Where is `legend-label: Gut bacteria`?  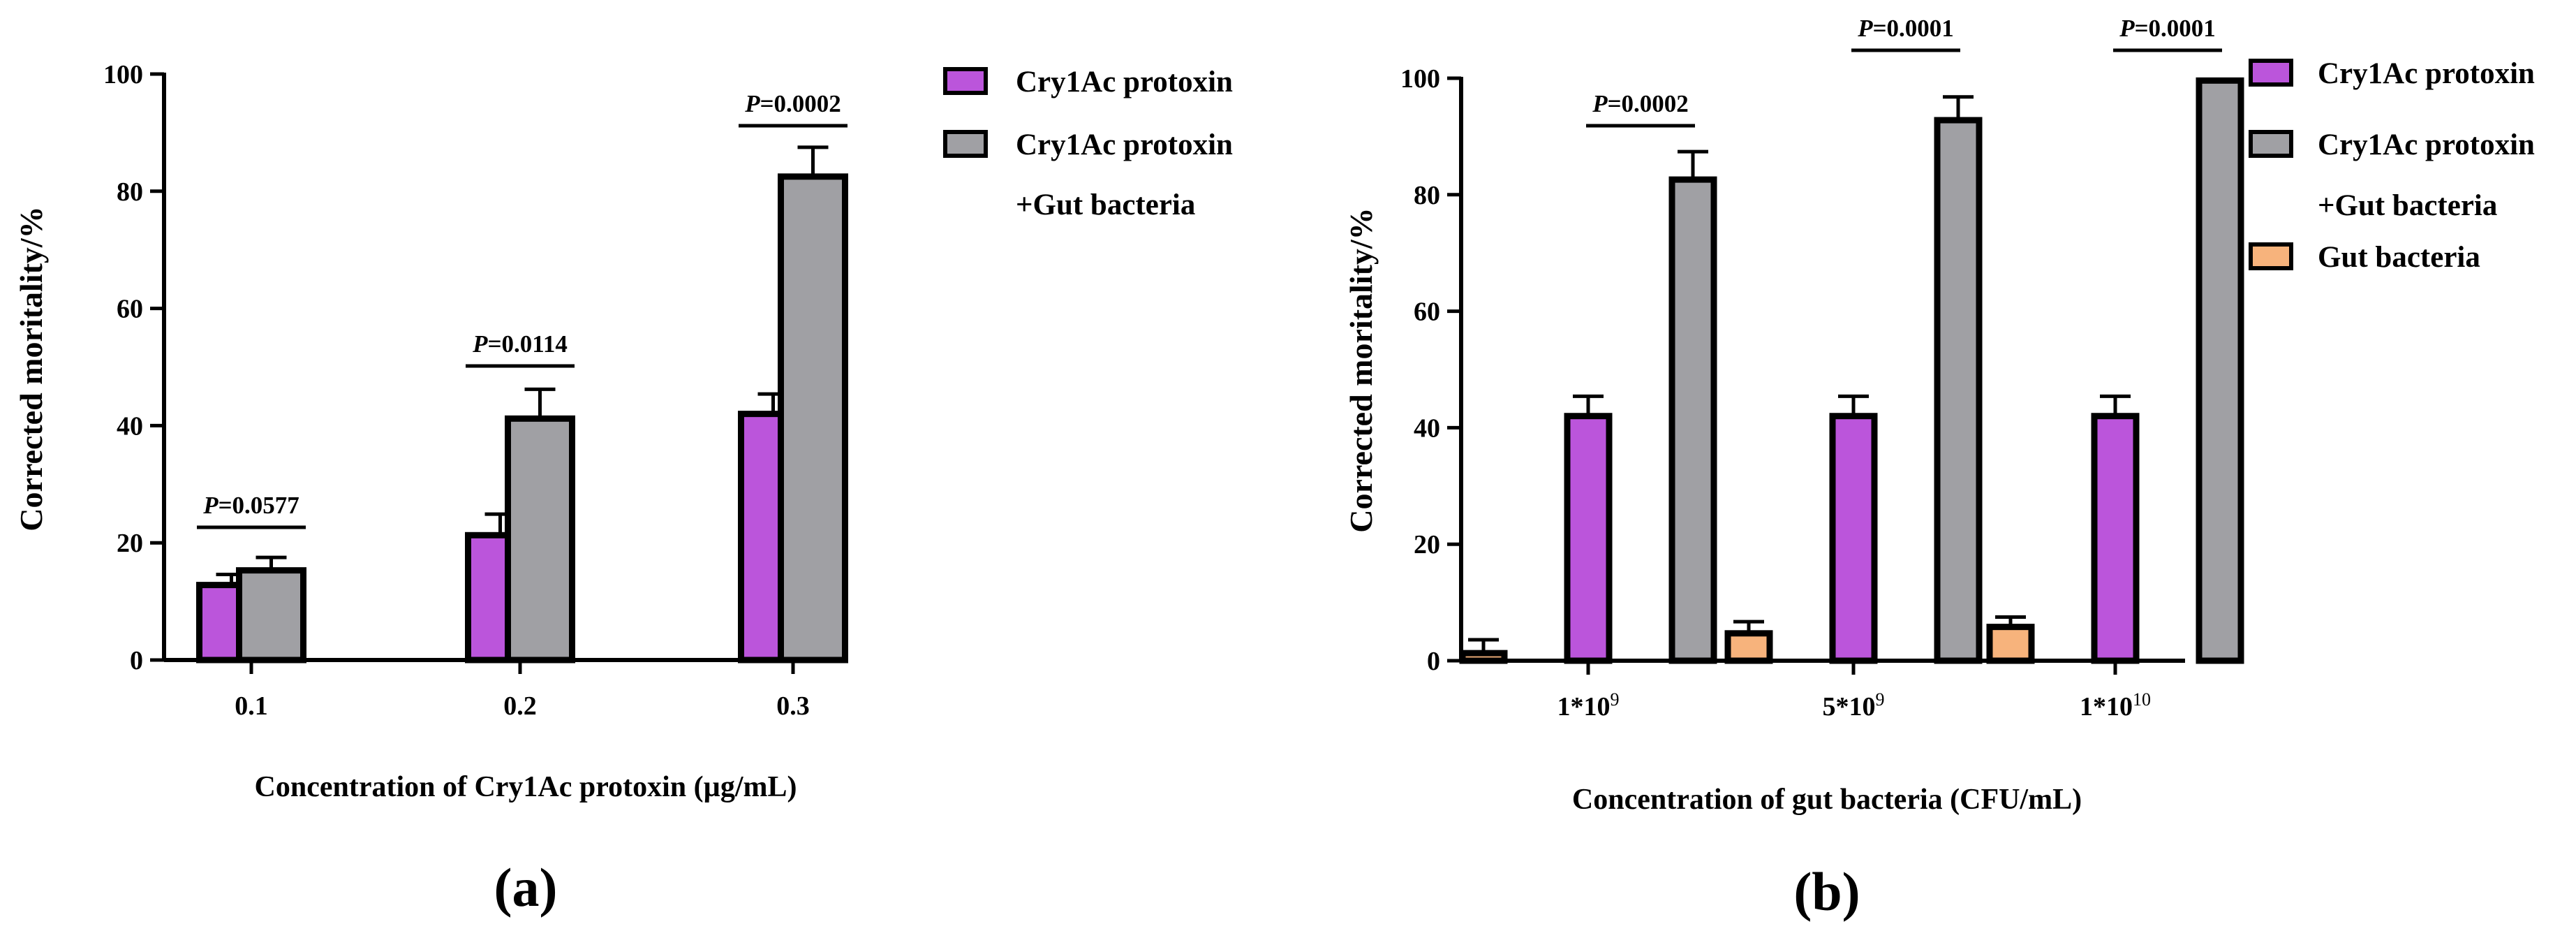 legend-label: Gut bacteria is located at coordinates (2399, 257).